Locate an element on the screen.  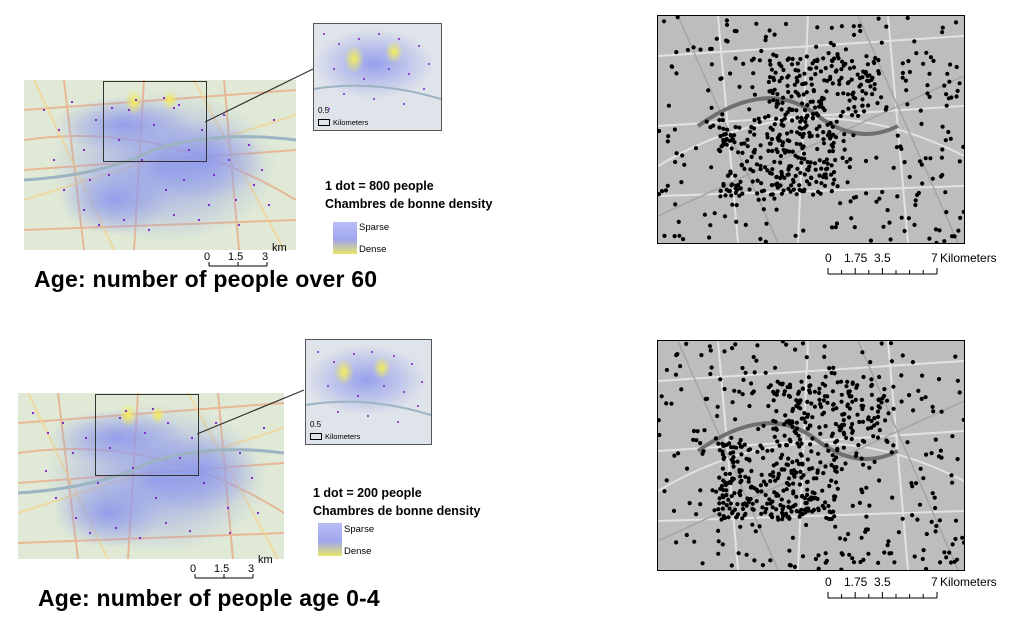
bw-scale-graphic is located at coordinates (882, 595).